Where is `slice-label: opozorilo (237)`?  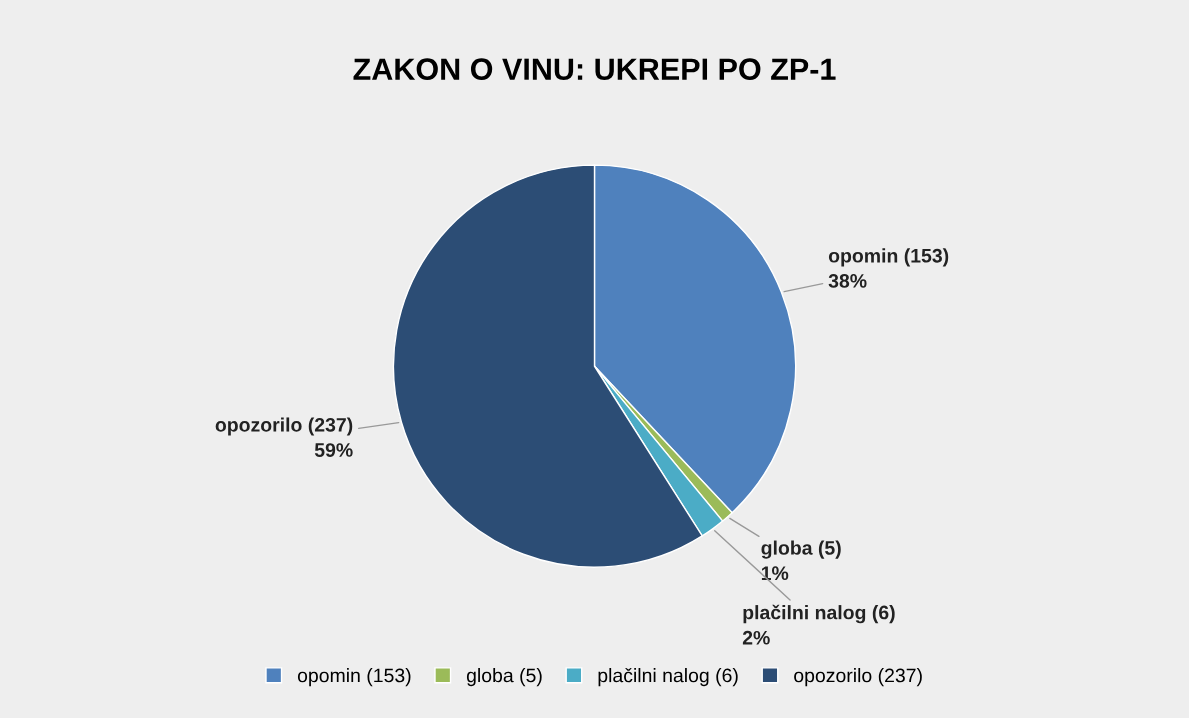
slice-label: opozorilo (237) is located at coordinates (284, 426).